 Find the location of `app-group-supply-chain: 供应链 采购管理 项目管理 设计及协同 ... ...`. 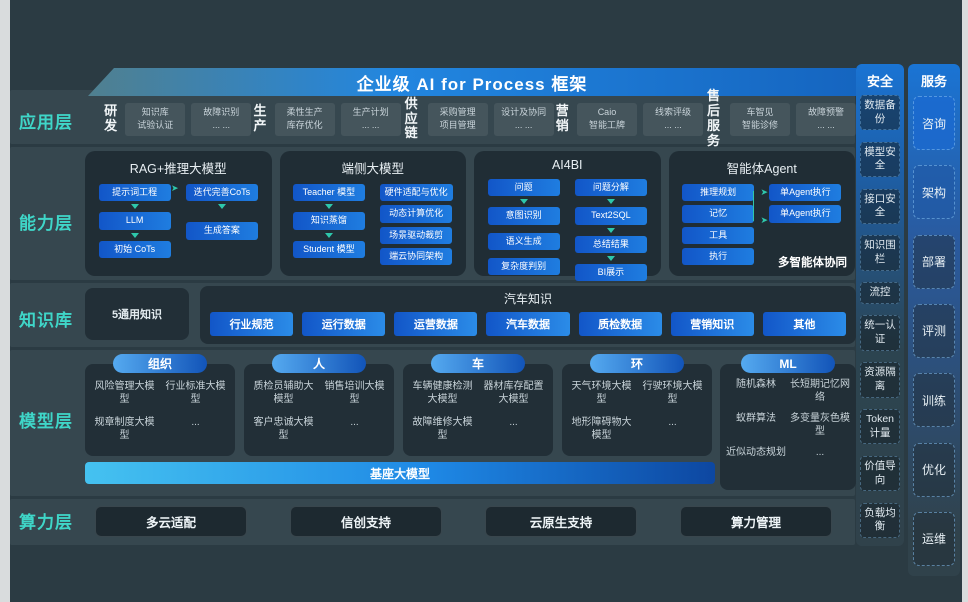

app-group-supply-chain: 供应链 采购管理 项目管理 设计及协同 ... ... is located at coordinates (477, 118).